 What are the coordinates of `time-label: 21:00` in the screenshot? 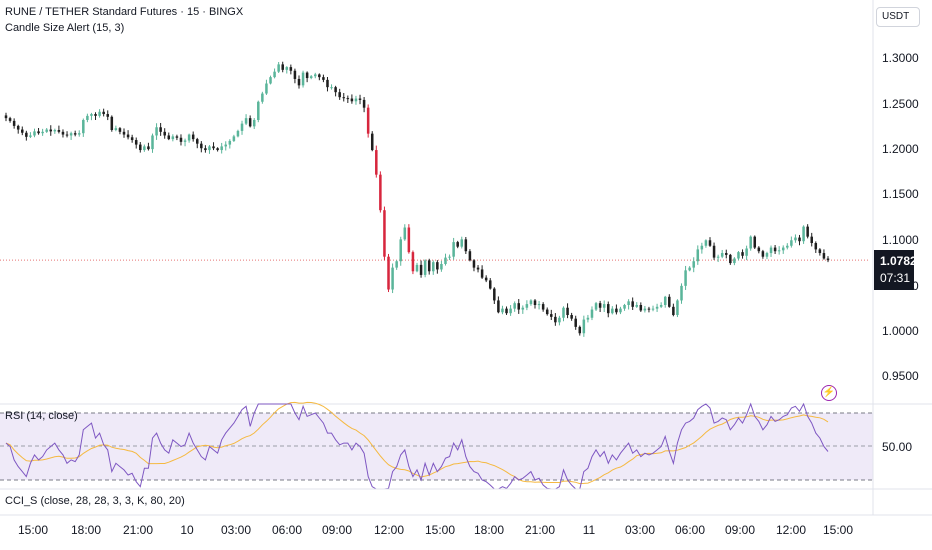 It's located at (138, 530).